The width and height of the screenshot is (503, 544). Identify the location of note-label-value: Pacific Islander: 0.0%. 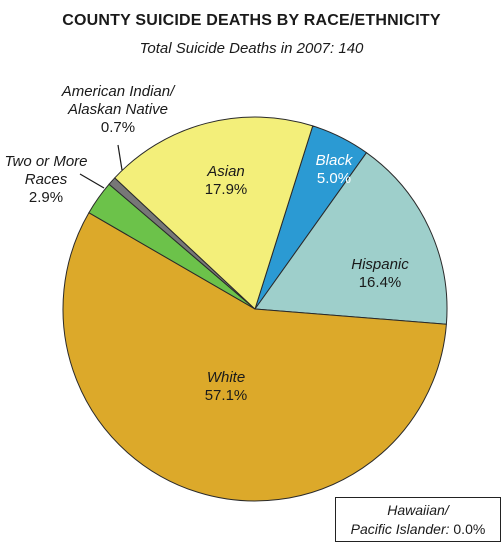
(418, 529).